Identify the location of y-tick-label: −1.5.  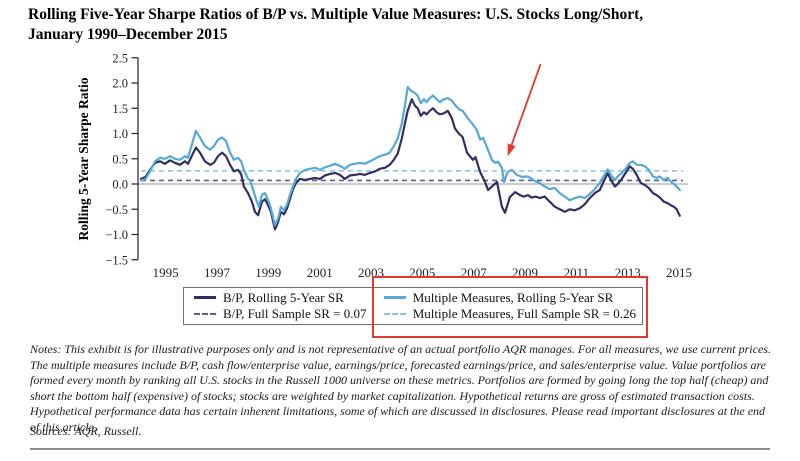
(116, 260).